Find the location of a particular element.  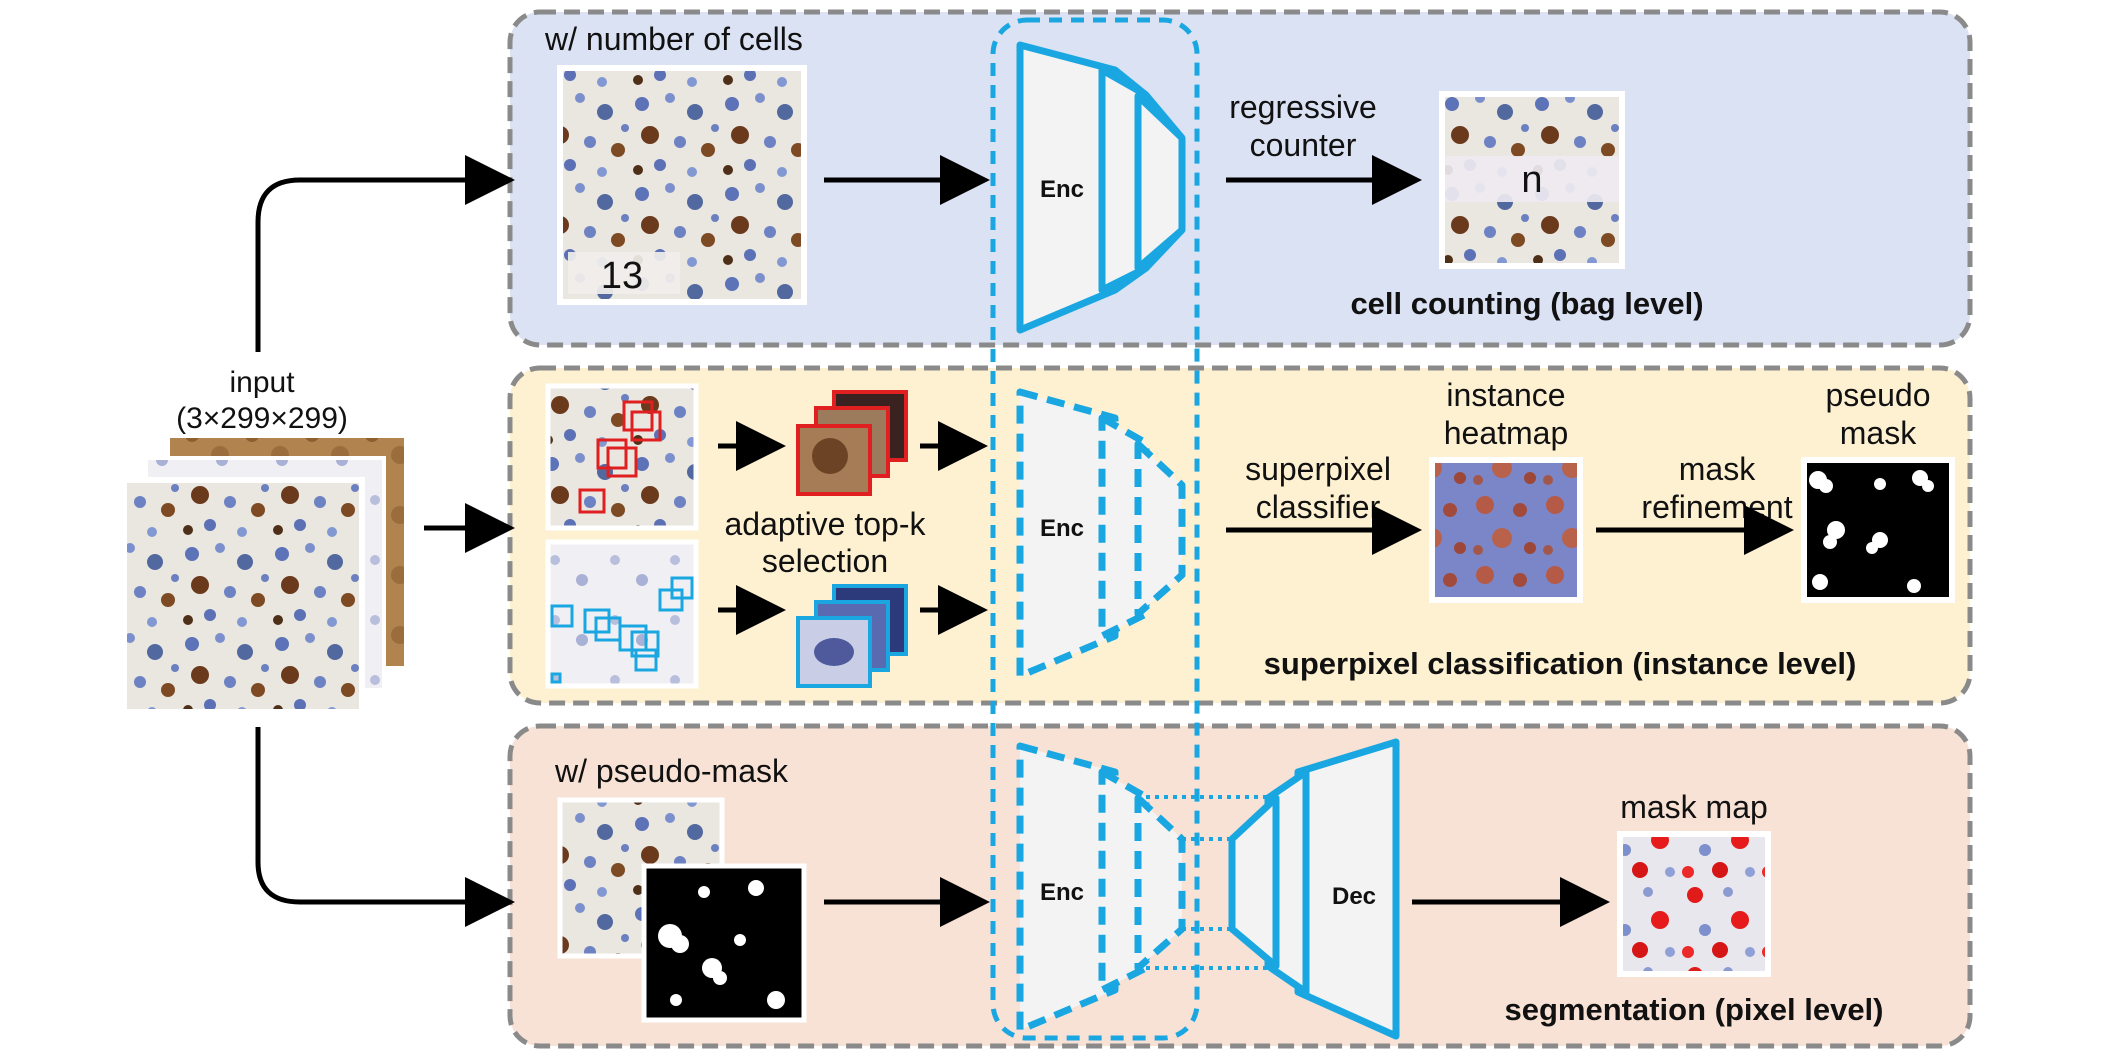

bag-count-value: 13 is located at coordinates (622, 276).